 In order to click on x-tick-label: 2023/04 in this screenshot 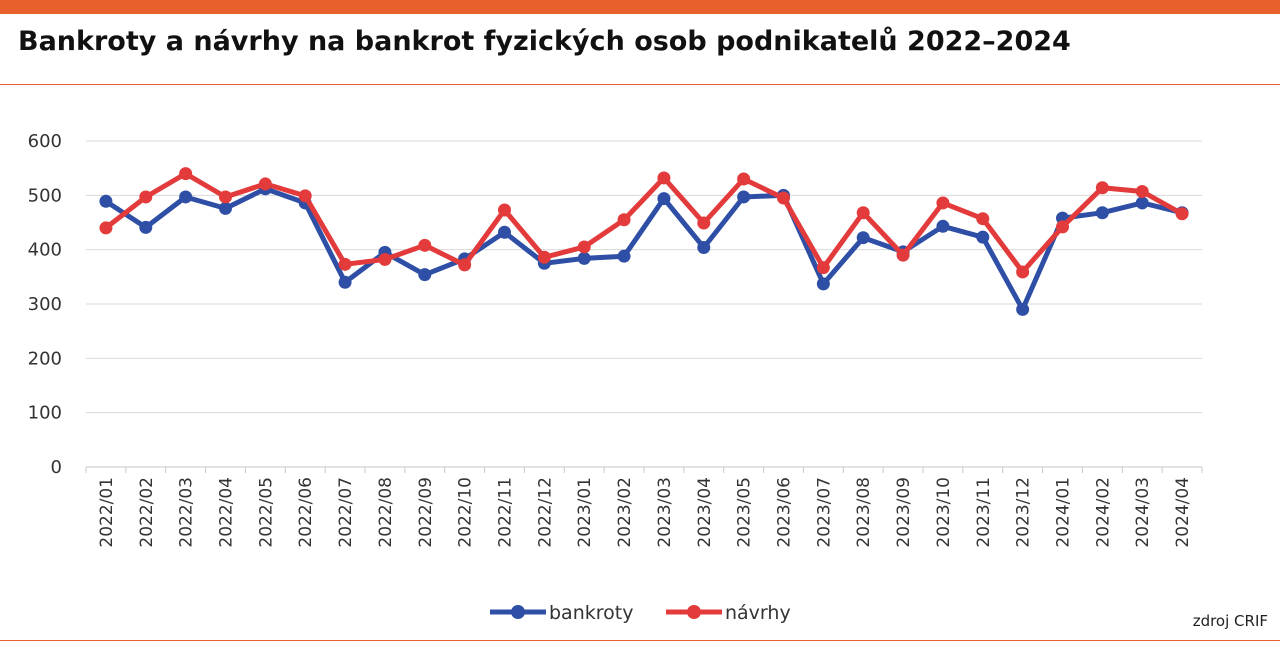, I will do `click(705, 512)`.